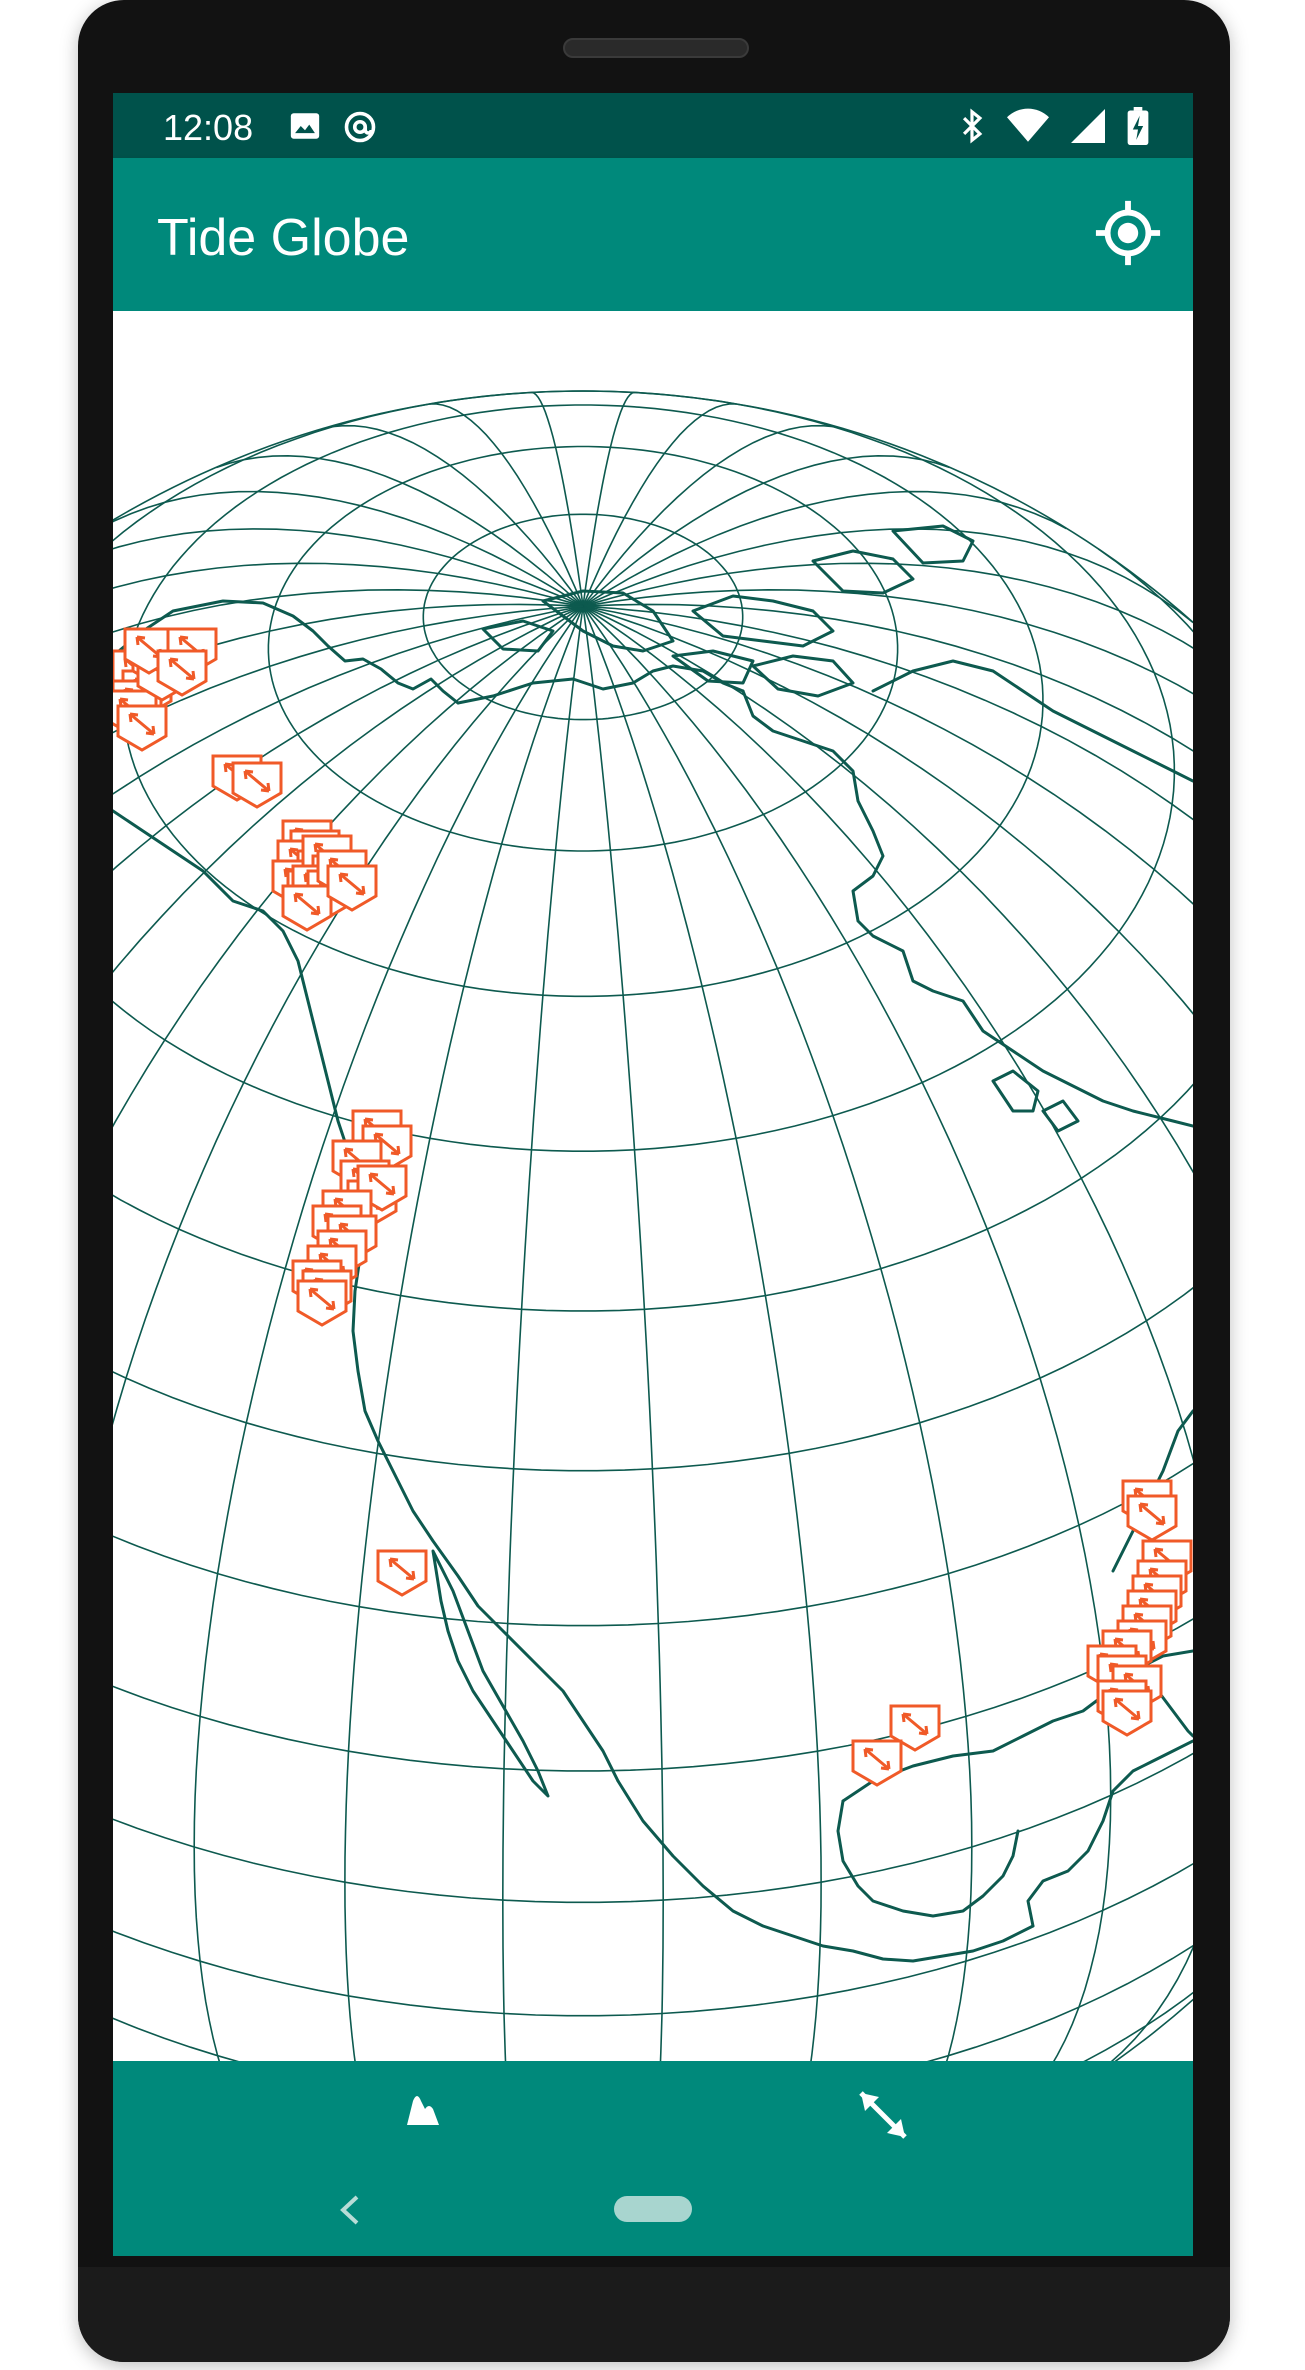 The width and height of the screenshot is (1305, 2370). I want to click on home-pill, so click(653, 2209).